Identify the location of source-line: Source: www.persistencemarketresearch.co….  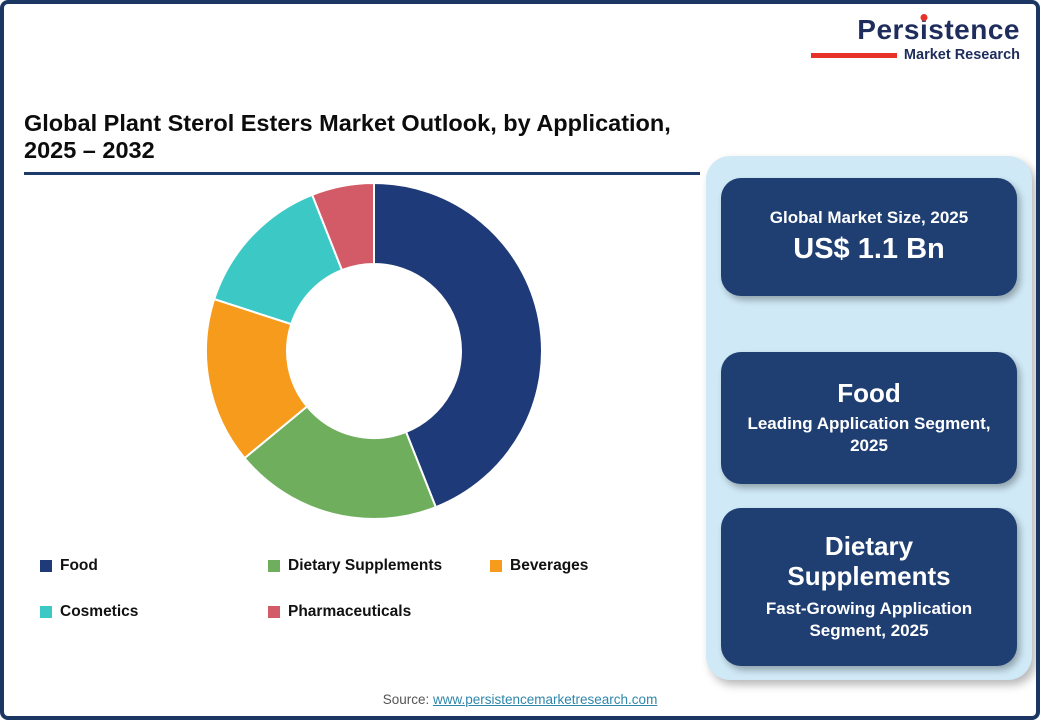
(520, 699).